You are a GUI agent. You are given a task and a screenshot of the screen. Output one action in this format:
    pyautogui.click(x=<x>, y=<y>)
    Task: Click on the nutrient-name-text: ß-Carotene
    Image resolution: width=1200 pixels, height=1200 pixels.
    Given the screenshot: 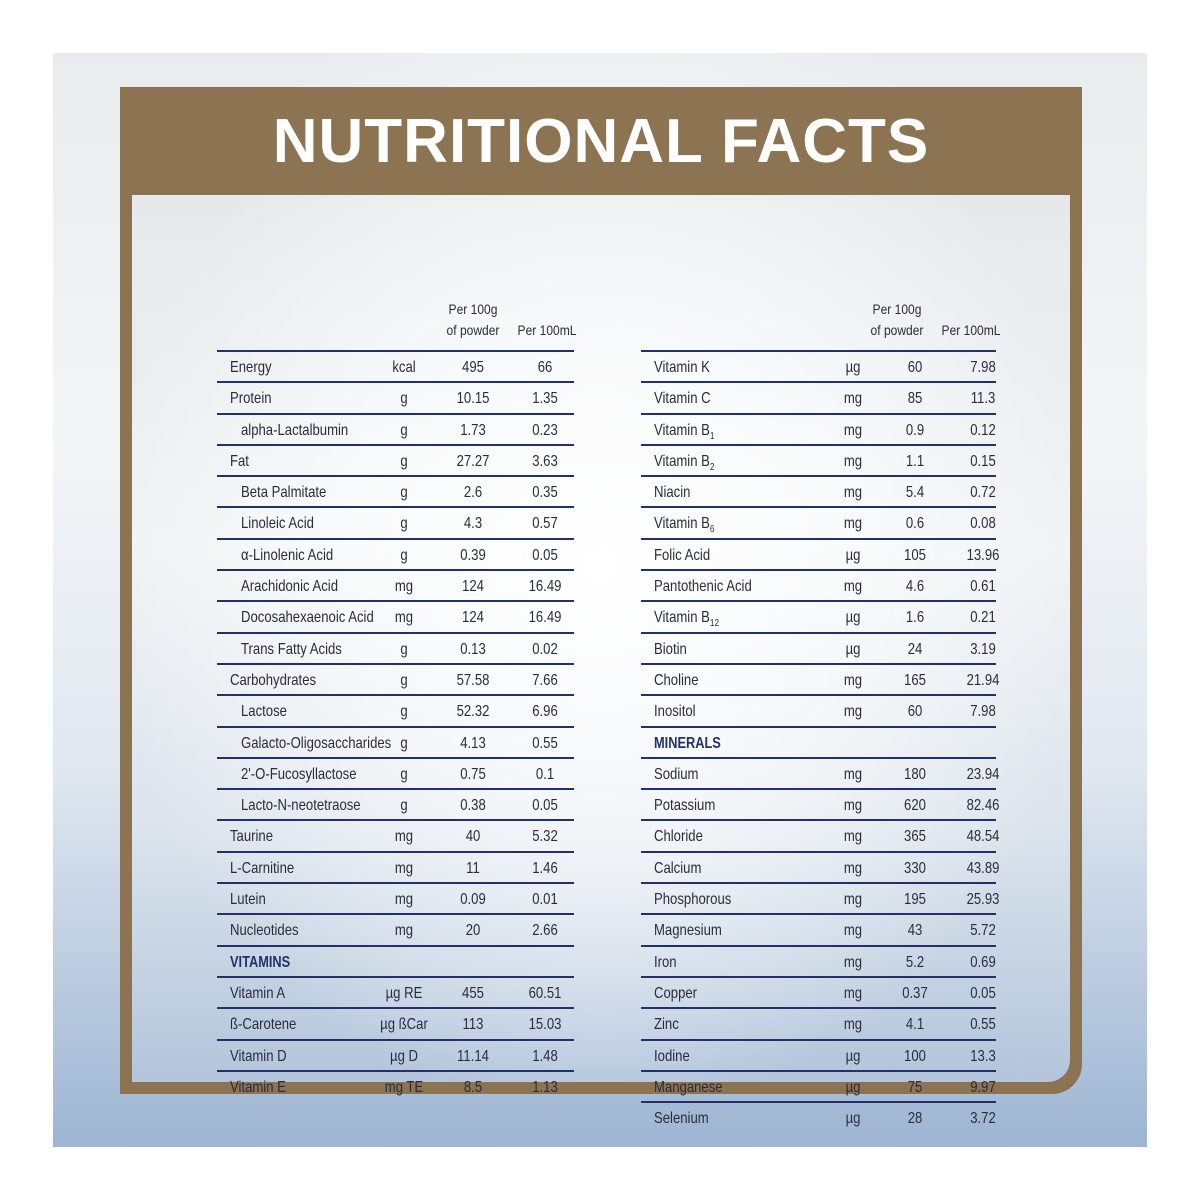 What is the action you would take?
    pyautogui.click(x=263, y=1025)
    